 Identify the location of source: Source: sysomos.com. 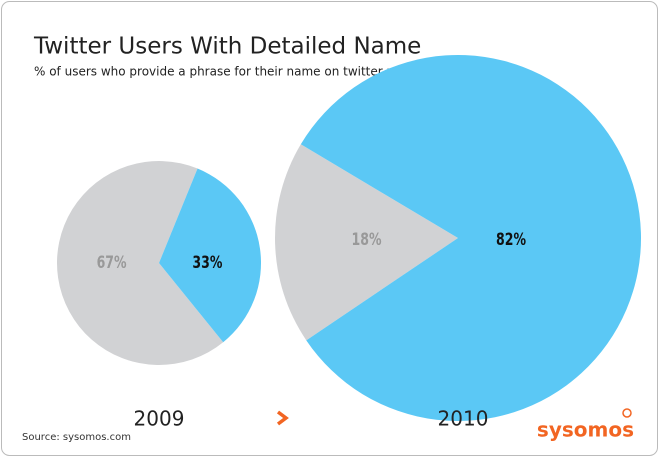
(76, 437).